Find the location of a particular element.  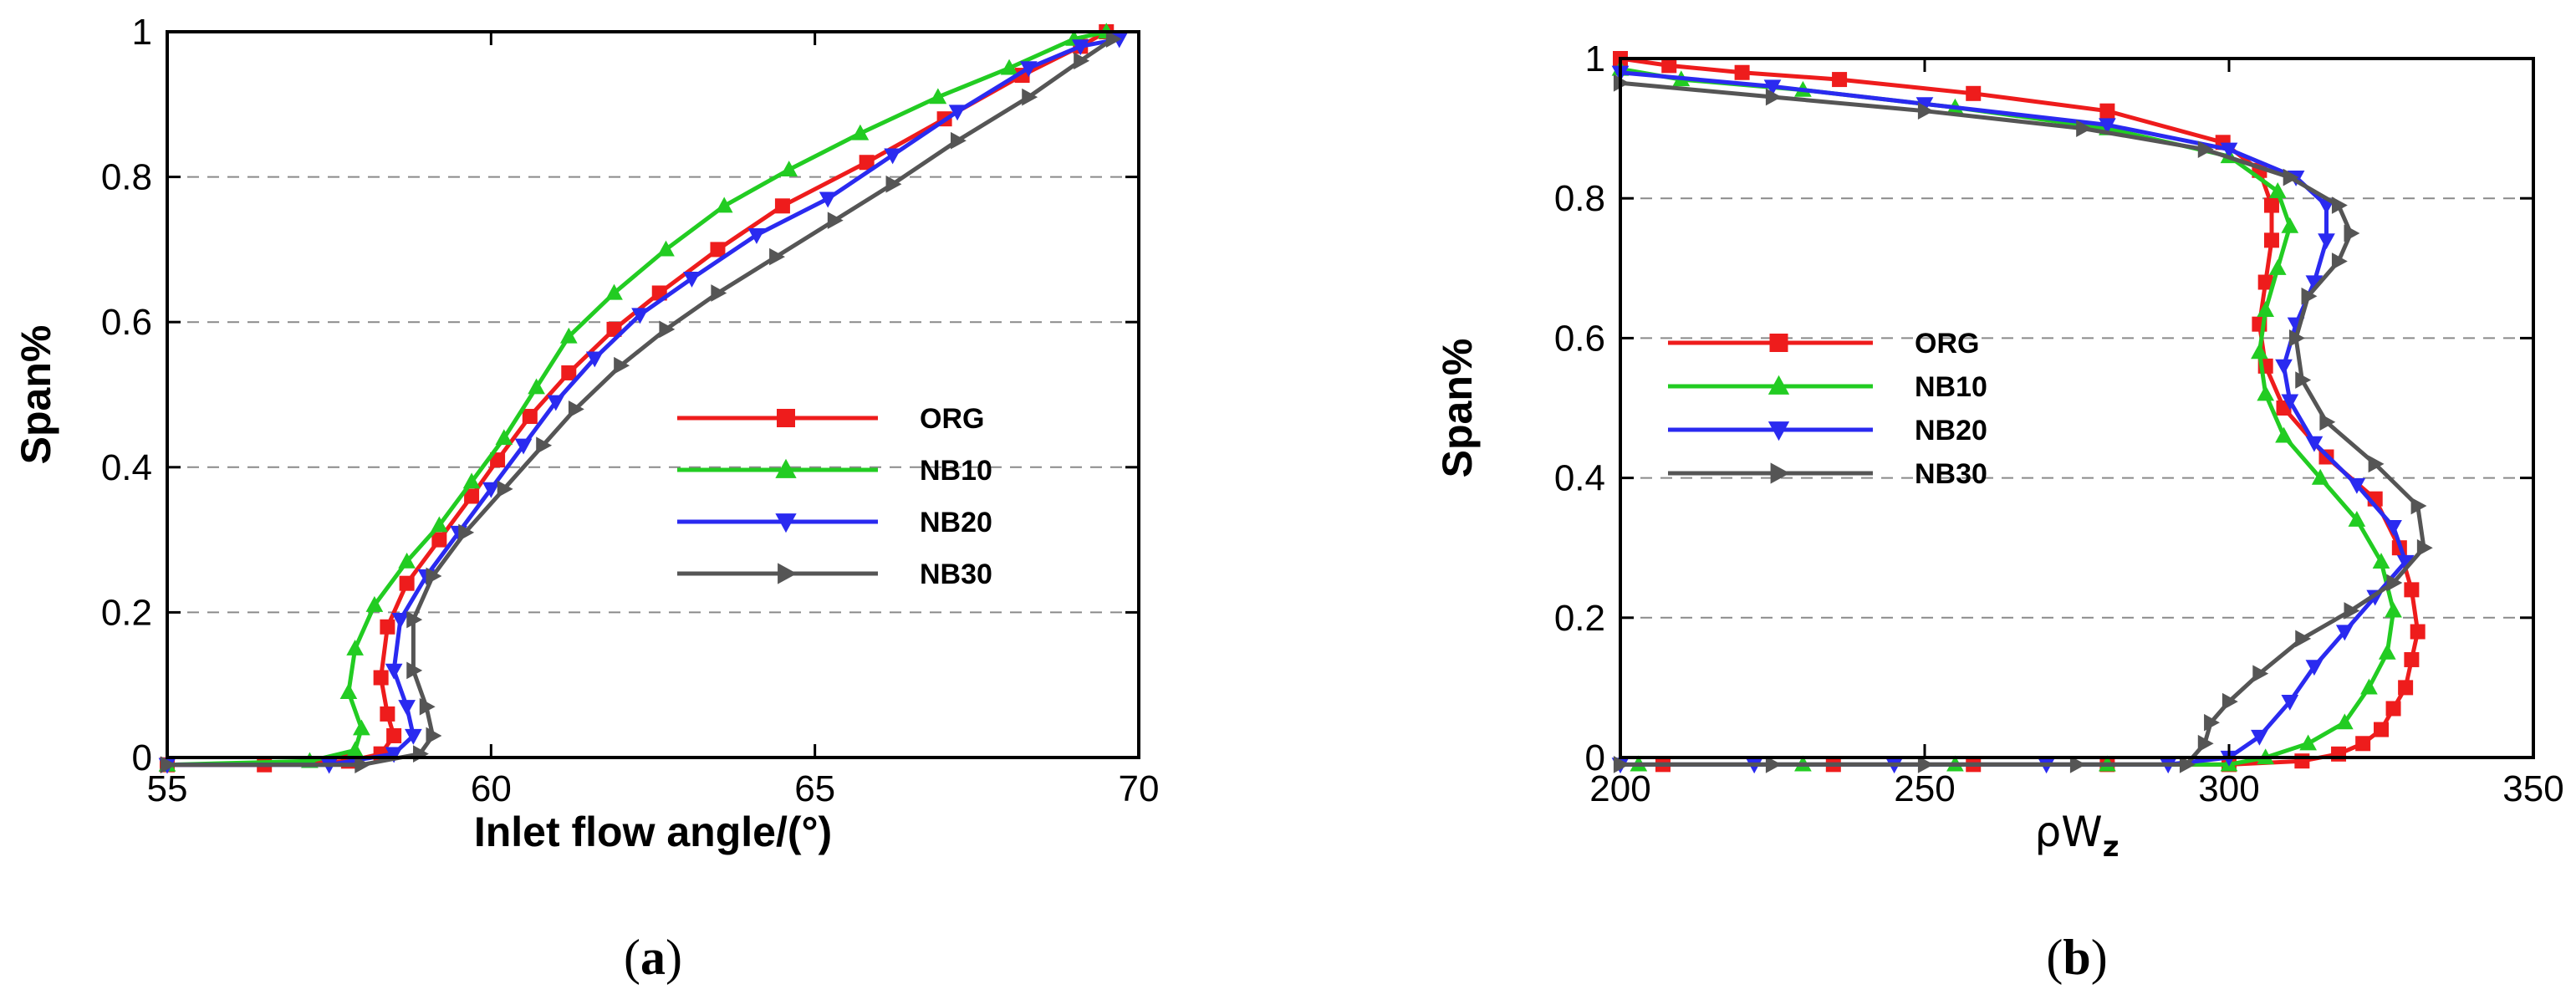

legend-label-b-NB10: NB10 is located at coordinates (1951, 387).